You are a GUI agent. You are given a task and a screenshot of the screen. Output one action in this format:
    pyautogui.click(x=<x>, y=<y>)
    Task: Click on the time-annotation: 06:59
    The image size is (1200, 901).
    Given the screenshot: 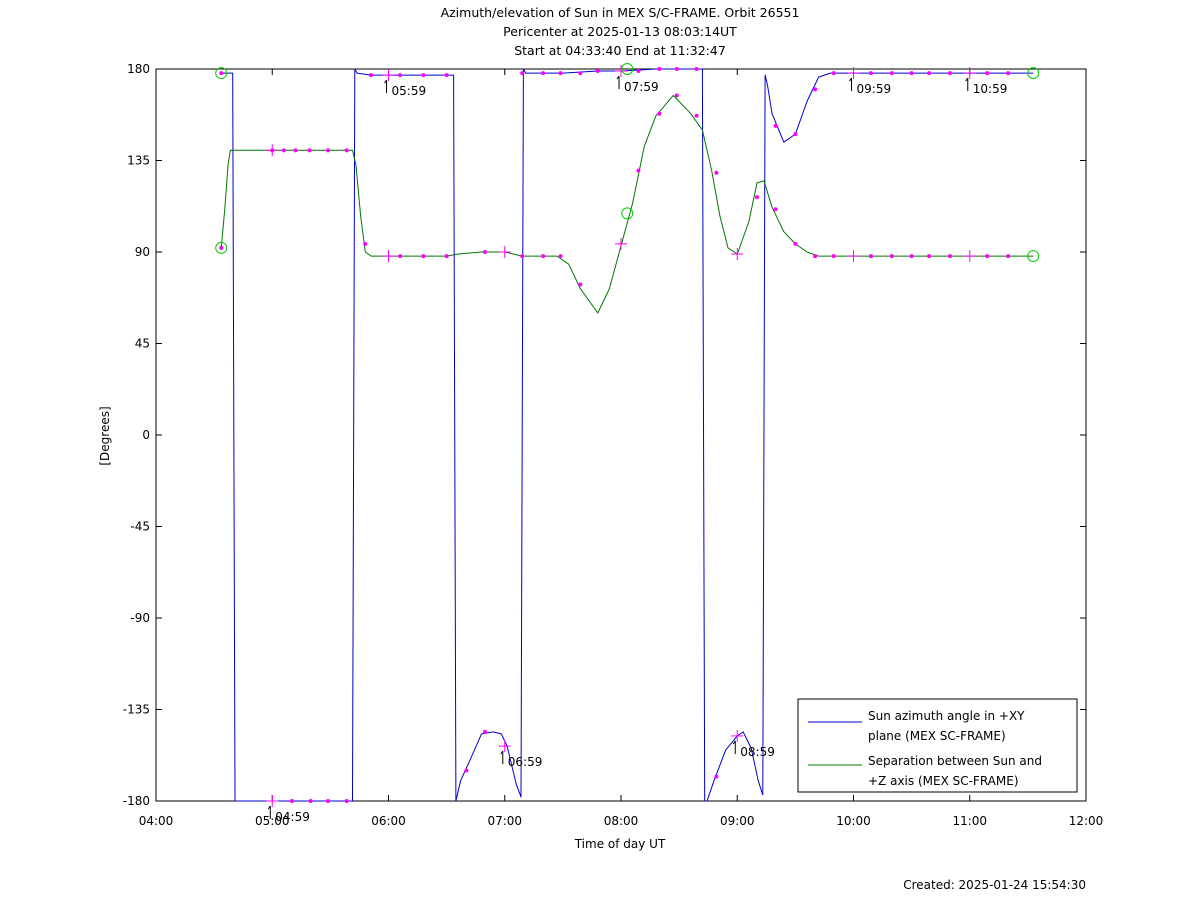 What is the action you would take?
    pyautogui.click(x=521, y=759)
    